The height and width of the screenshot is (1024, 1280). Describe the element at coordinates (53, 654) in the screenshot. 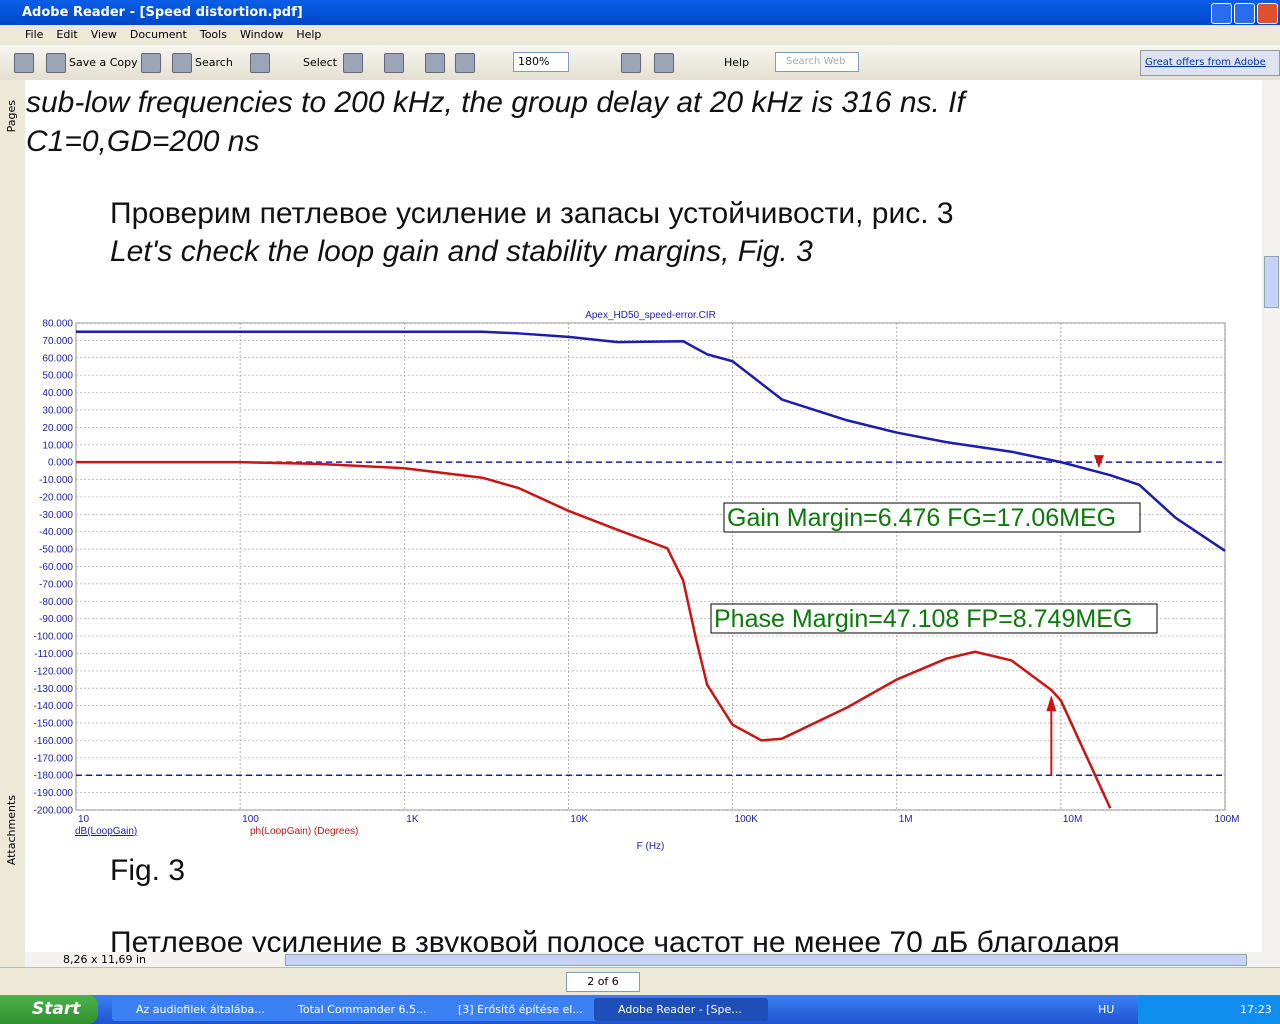

I see `y-tick-label: -110.000` at that location.